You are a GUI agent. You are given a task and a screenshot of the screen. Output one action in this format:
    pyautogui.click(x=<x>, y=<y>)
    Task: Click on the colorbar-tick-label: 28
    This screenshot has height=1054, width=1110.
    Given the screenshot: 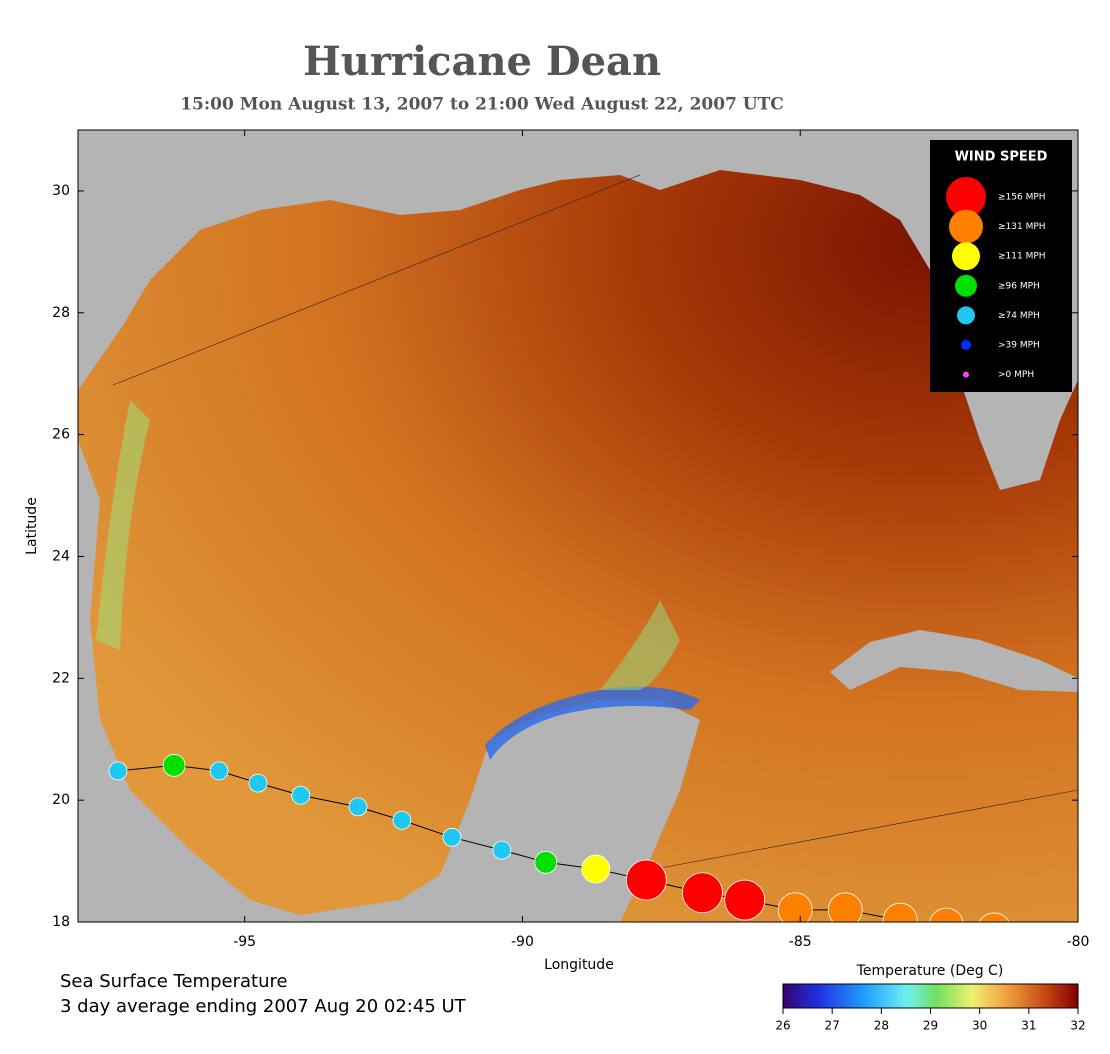 What is the action you would take?
    pyautogui.click(x=881, y=1026)
    